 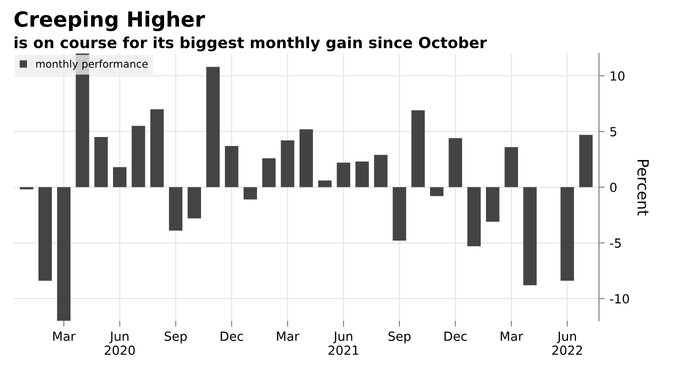 I want to click on chart-title: Creeping Higher, so click(x=109, y=21).